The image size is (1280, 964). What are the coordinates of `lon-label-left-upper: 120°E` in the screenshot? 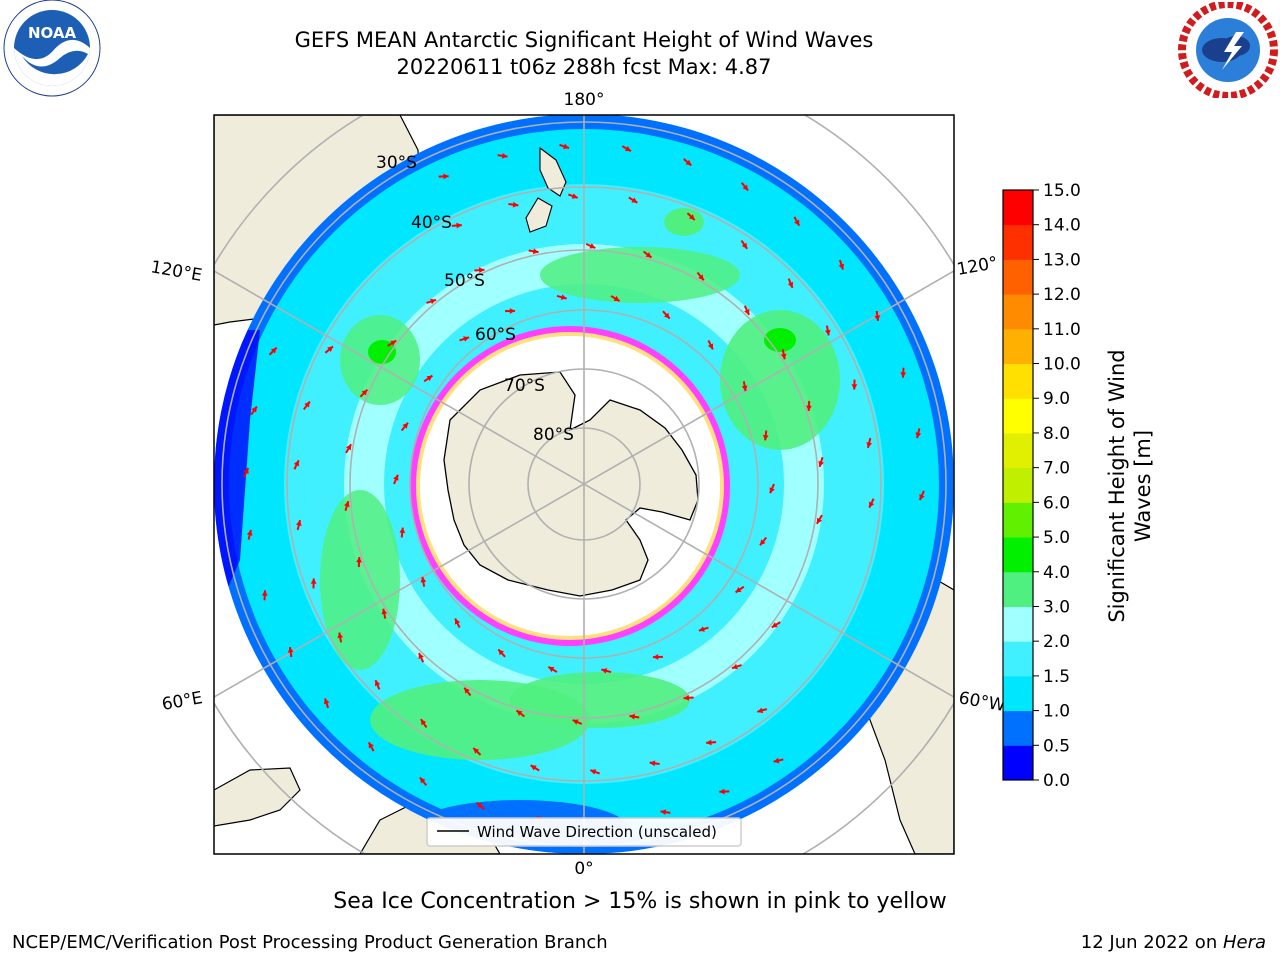 It's located at (176, 271).